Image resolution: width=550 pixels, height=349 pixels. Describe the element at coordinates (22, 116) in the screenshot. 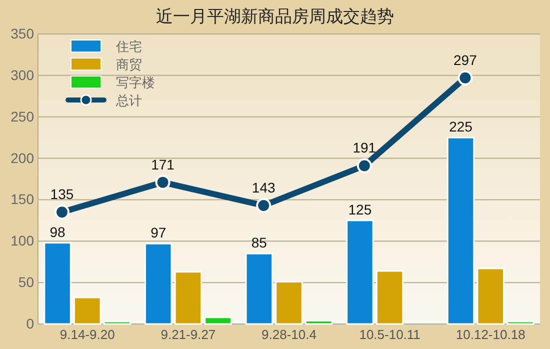

I see `y-tick-label: 250` at that location.